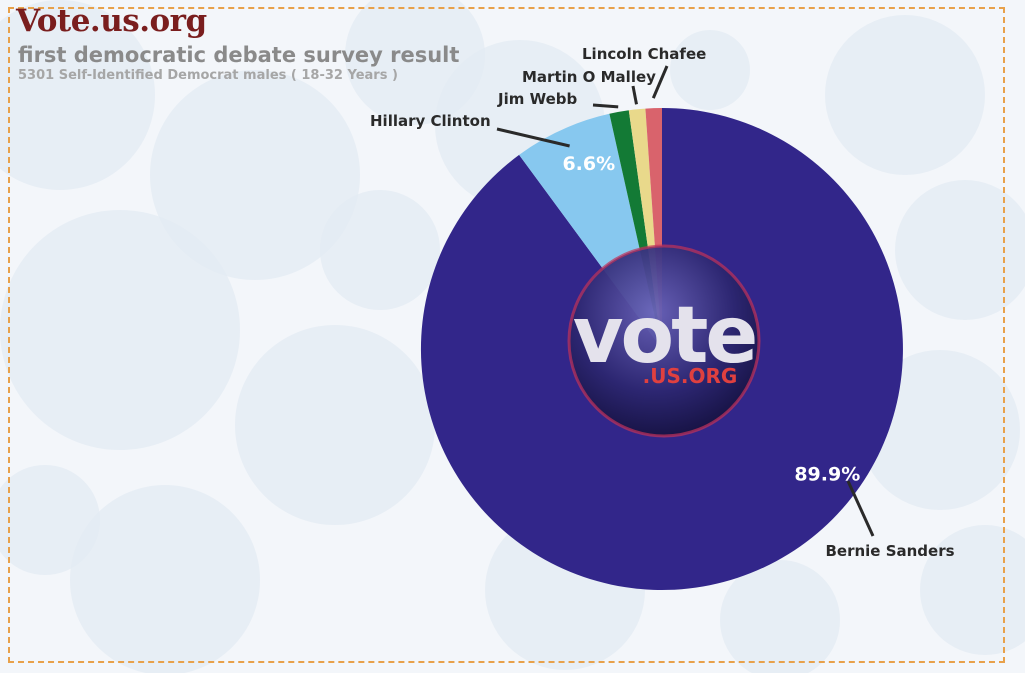 The image size is (1025, 673). What do you see at coordinates (111, 21) in the screenshot?
I see `brand-title: Vote.us.org` at bounding box center [111, 21].